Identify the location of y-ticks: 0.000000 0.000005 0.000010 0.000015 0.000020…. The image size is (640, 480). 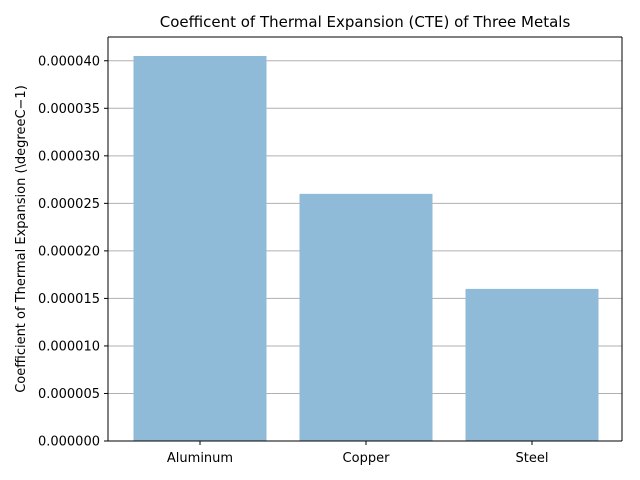
(73, 252).